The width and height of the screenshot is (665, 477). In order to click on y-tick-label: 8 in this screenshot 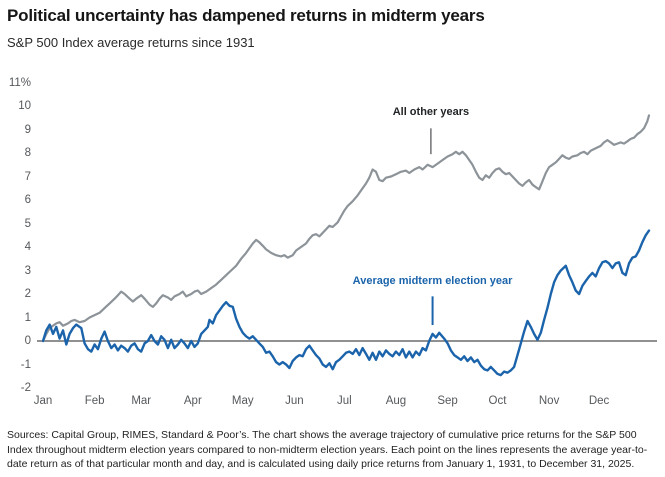, I will do `click(27, 153)`.